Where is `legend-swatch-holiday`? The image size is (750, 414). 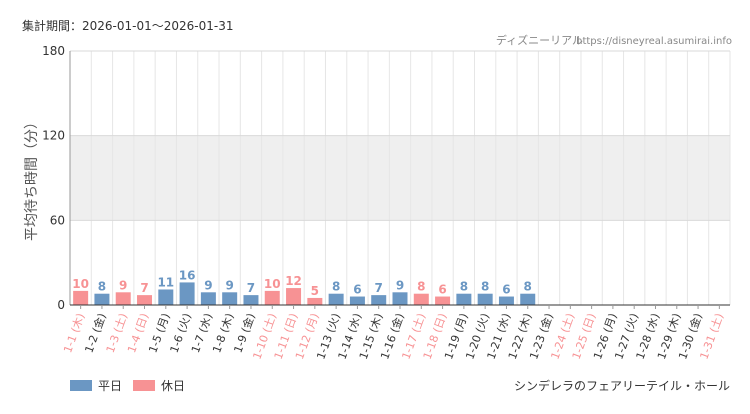 legend-swatch-holiday is located at coordinates (144, 385).